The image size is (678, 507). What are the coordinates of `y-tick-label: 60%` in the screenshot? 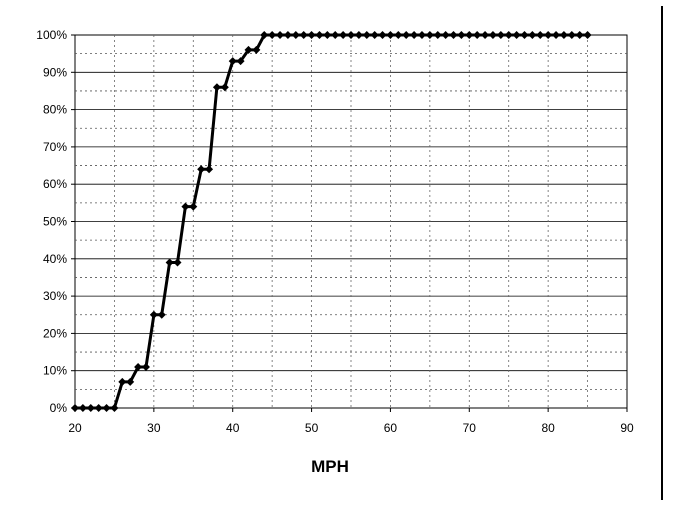 It's located at (55, 184).